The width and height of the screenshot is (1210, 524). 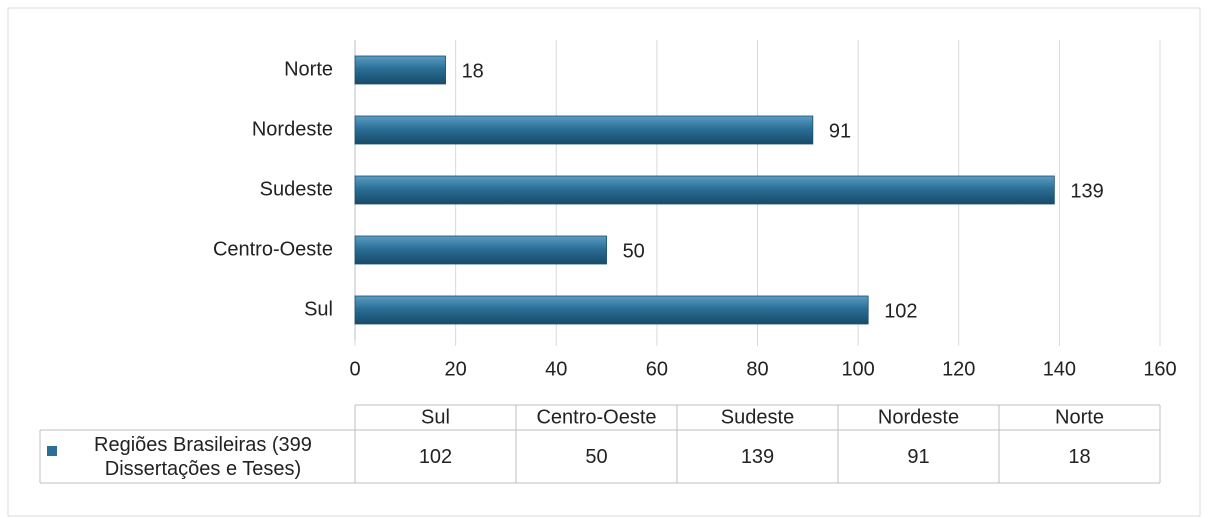 I want to click on y-tick-label: Centro-Oeste, so click(x=273, y=249).